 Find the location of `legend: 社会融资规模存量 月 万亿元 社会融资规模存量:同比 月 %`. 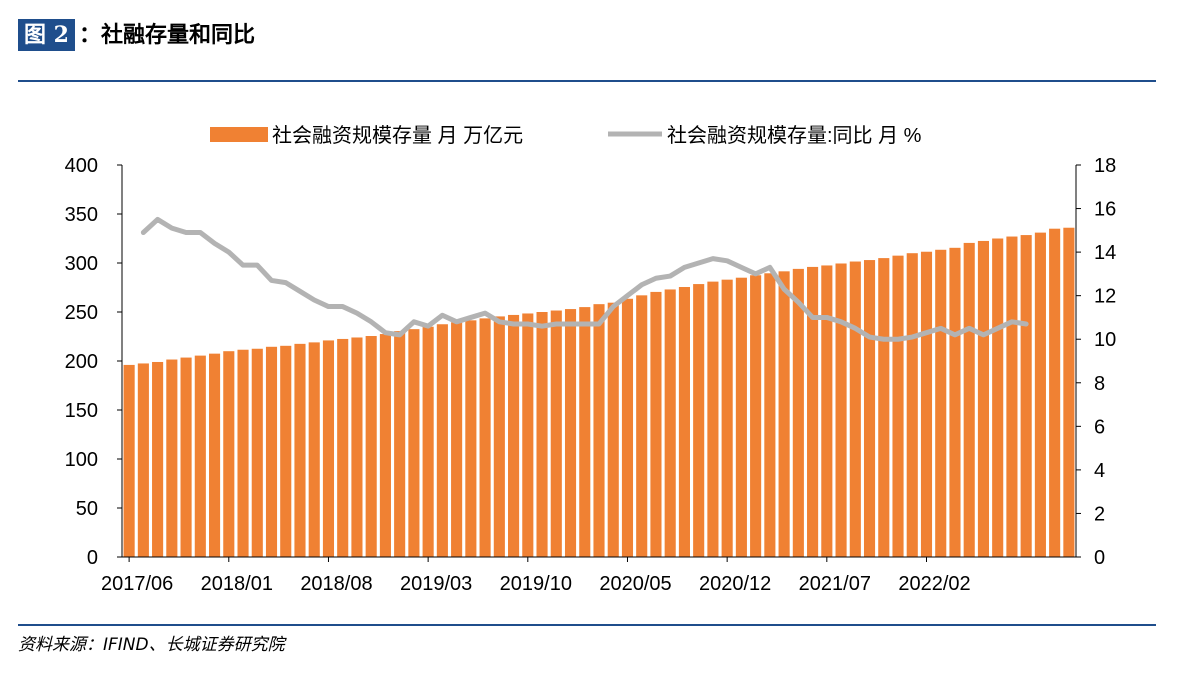

legend: 社会融资规模存量 月 万亿元 社会融资规模存量:同比 月 % is located at coordinates (566, 135).